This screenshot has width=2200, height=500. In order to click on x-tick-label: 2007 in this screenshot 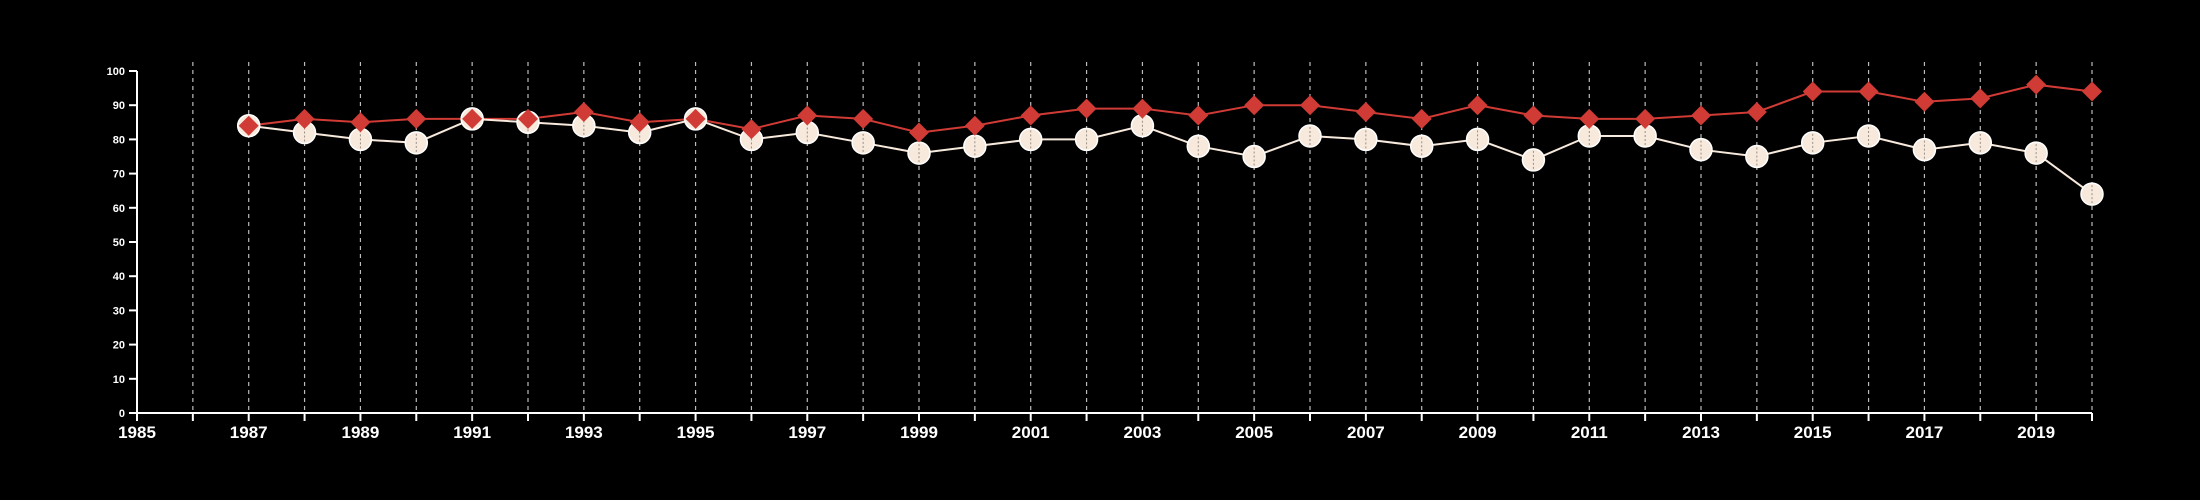, I will do `click(1366, 432)`.